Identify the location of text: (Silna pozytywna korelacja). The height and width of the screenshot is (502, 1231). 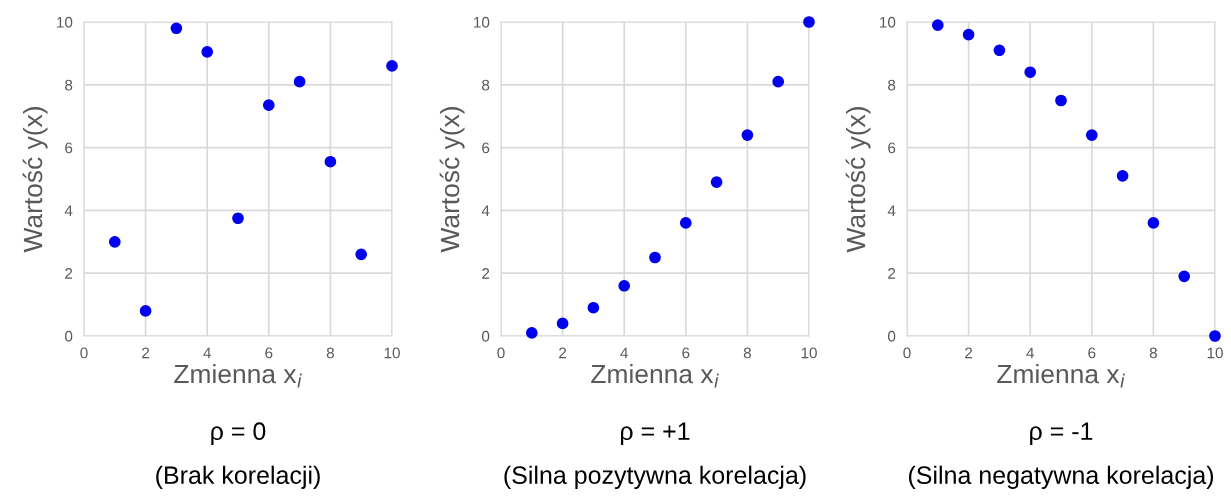
(655, 477).